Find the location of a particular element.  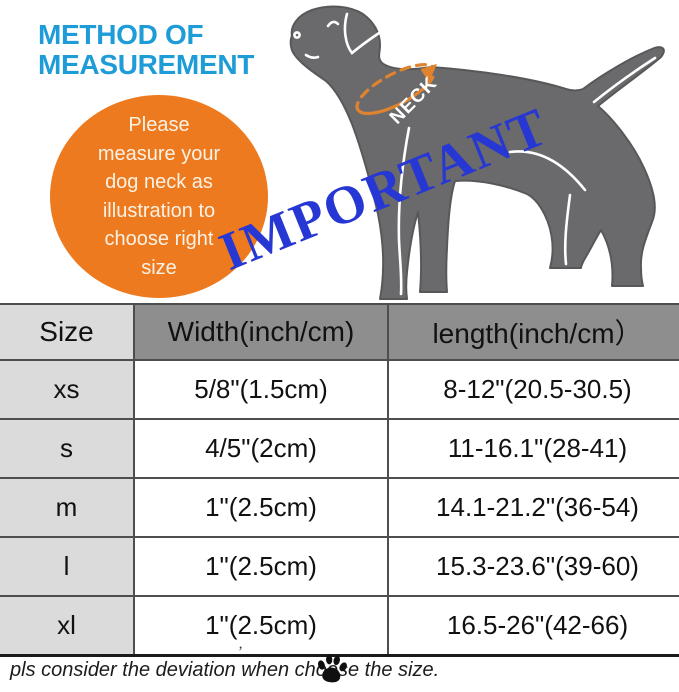

stray-tick-mark: ’ is located at coordinates (240, 652).